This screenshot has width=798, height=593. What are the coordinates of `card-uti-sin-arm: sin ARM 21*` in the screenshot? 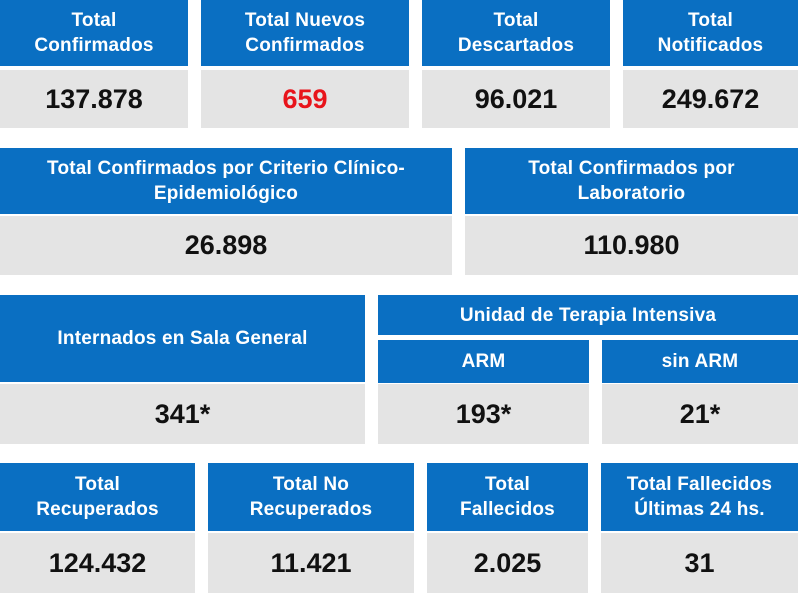 It's located at (700, 392).